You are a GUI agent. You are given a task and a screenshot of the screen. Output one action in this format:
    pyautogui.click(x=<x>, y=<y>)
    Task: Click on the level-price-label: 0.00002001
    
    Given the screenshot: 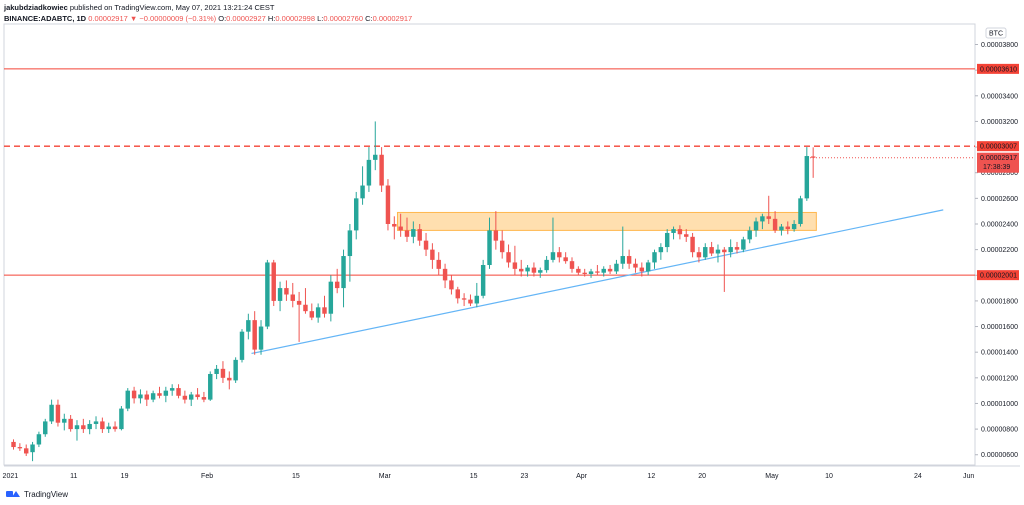 What is the action you would take?
    pyautogui.click(x=998, y=276)
    